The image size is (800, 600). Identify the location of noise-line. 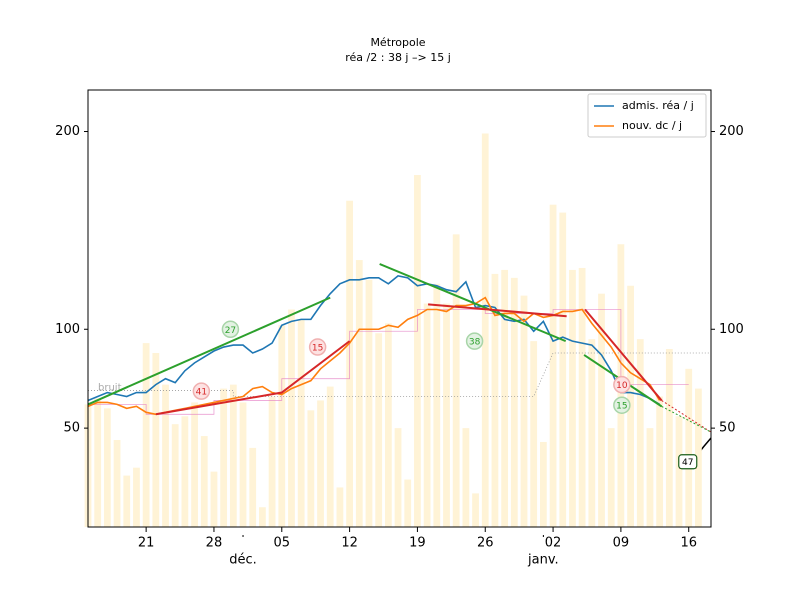
(399, 374).